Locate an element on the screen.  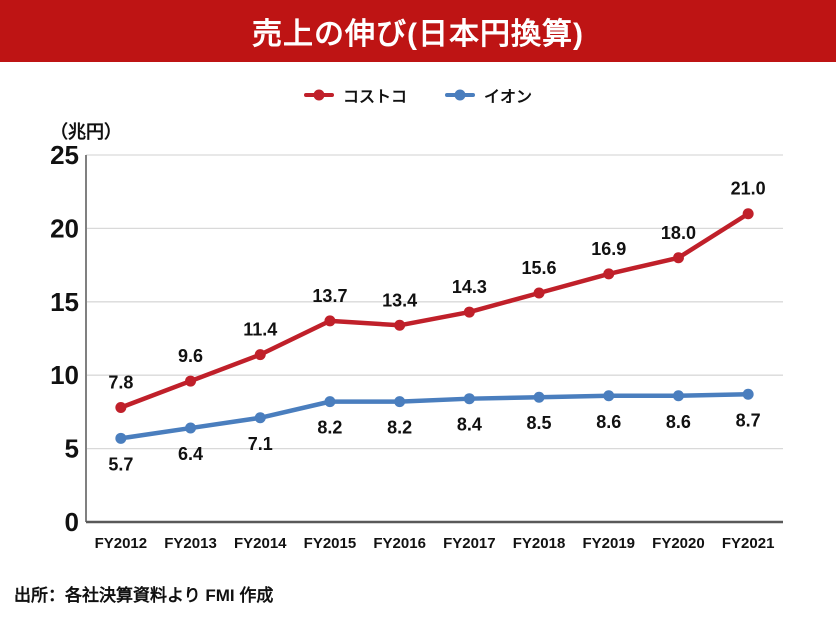
legend-item-costco: コストコ is located at coordinates (355, 95).